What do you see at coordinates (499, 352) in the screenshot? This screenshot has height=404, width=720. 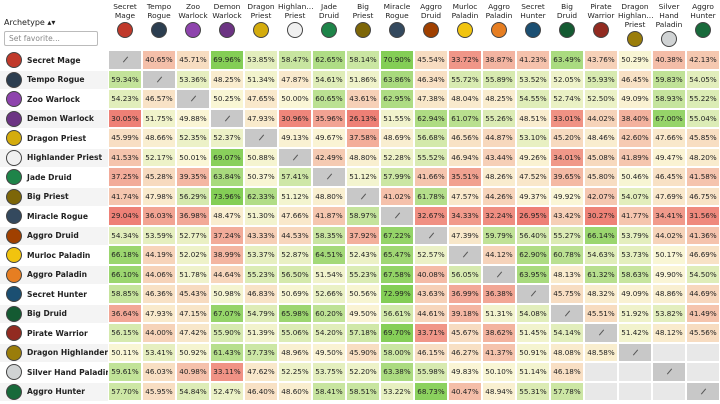 I see `winrate-cell: 41.37%` at bounding box center [499, 352].